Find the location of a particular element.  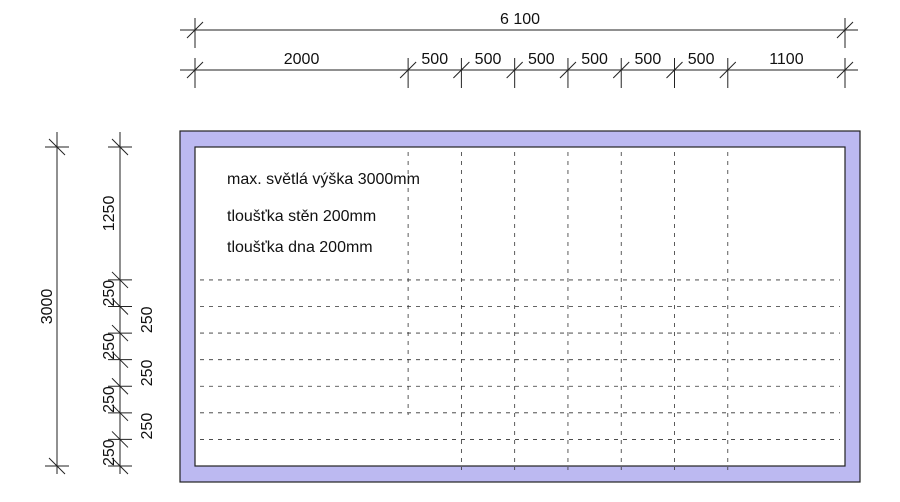

dim-label: 6 100 is located at coordinates (520, 19).